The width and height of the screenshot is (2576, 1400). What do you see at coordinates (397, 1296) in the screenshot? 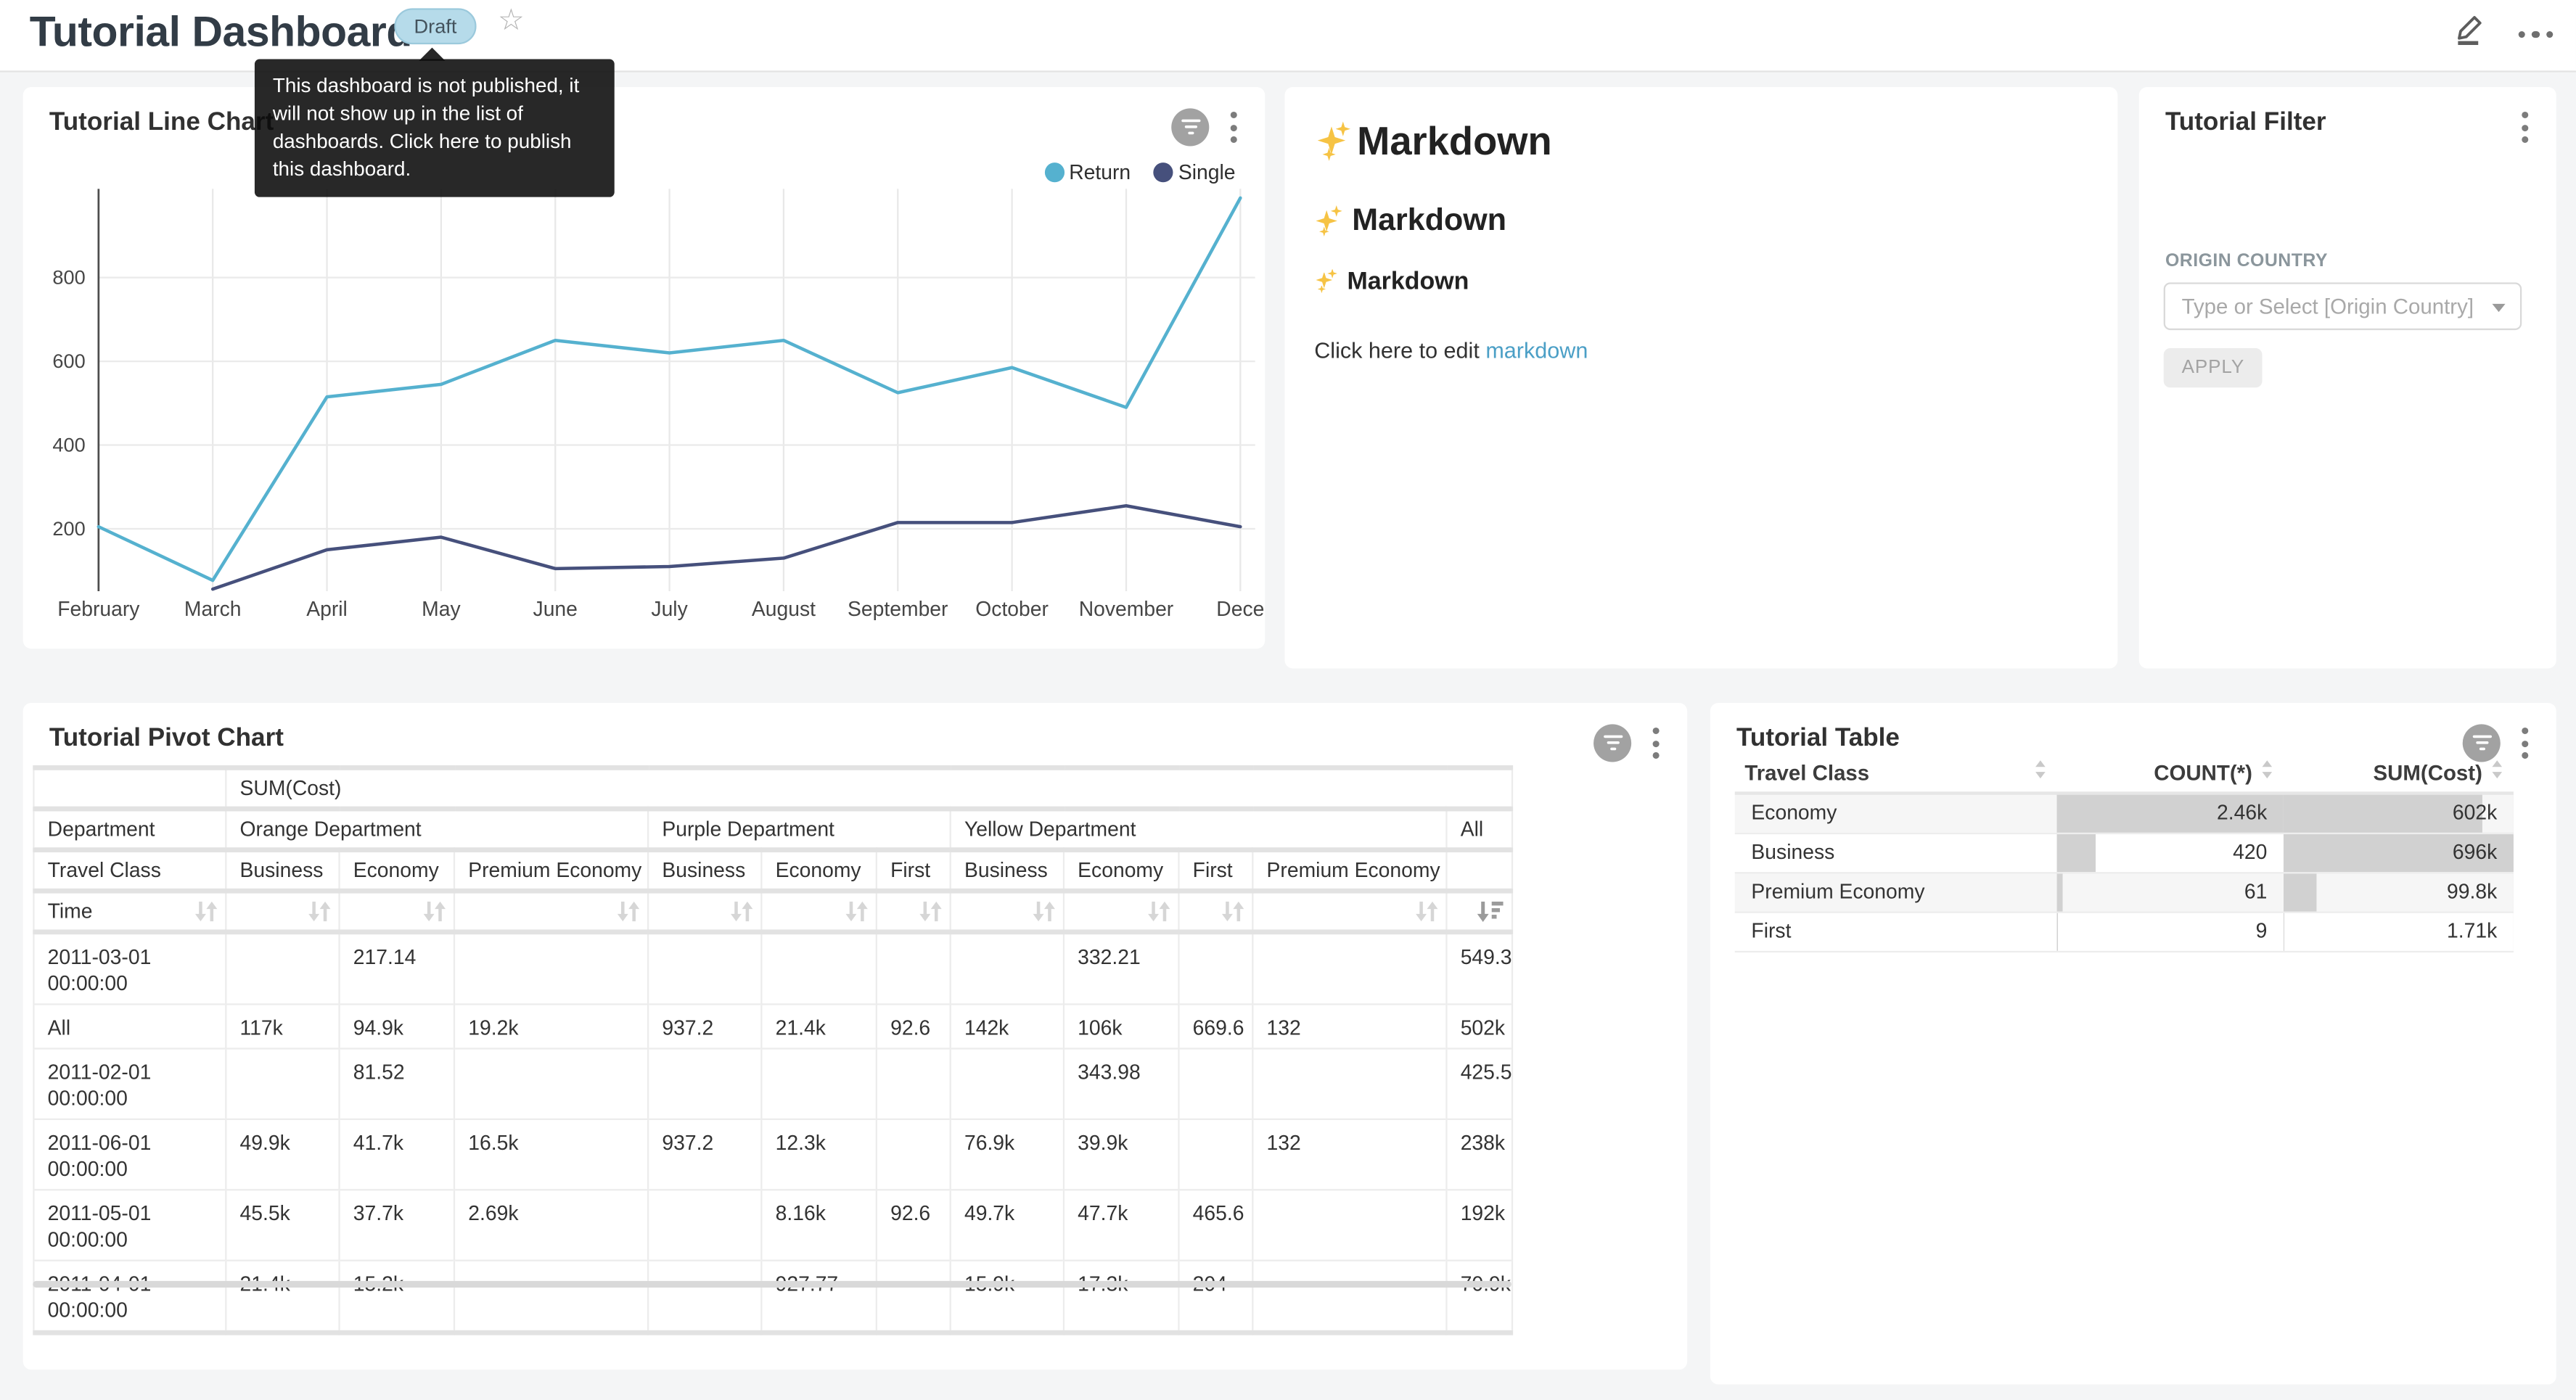
I see `pivot-value-cell: 15.2k` at bounding box center [397, 1296].